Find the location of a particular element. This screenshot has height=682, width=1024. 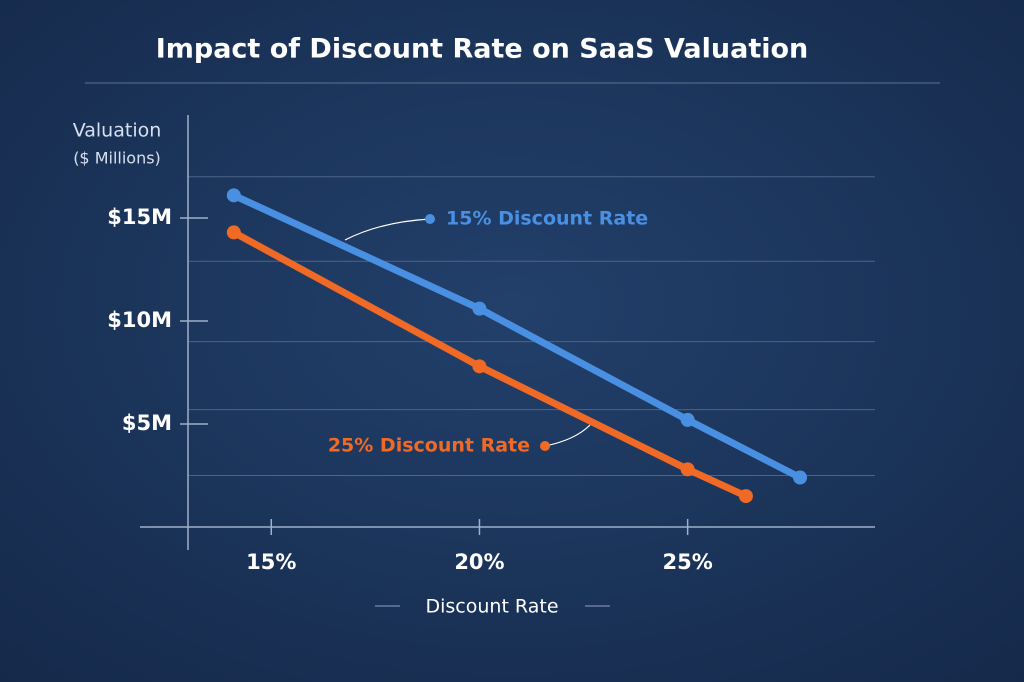

y-tick-label: $5M is located at coordinates (147, 423).